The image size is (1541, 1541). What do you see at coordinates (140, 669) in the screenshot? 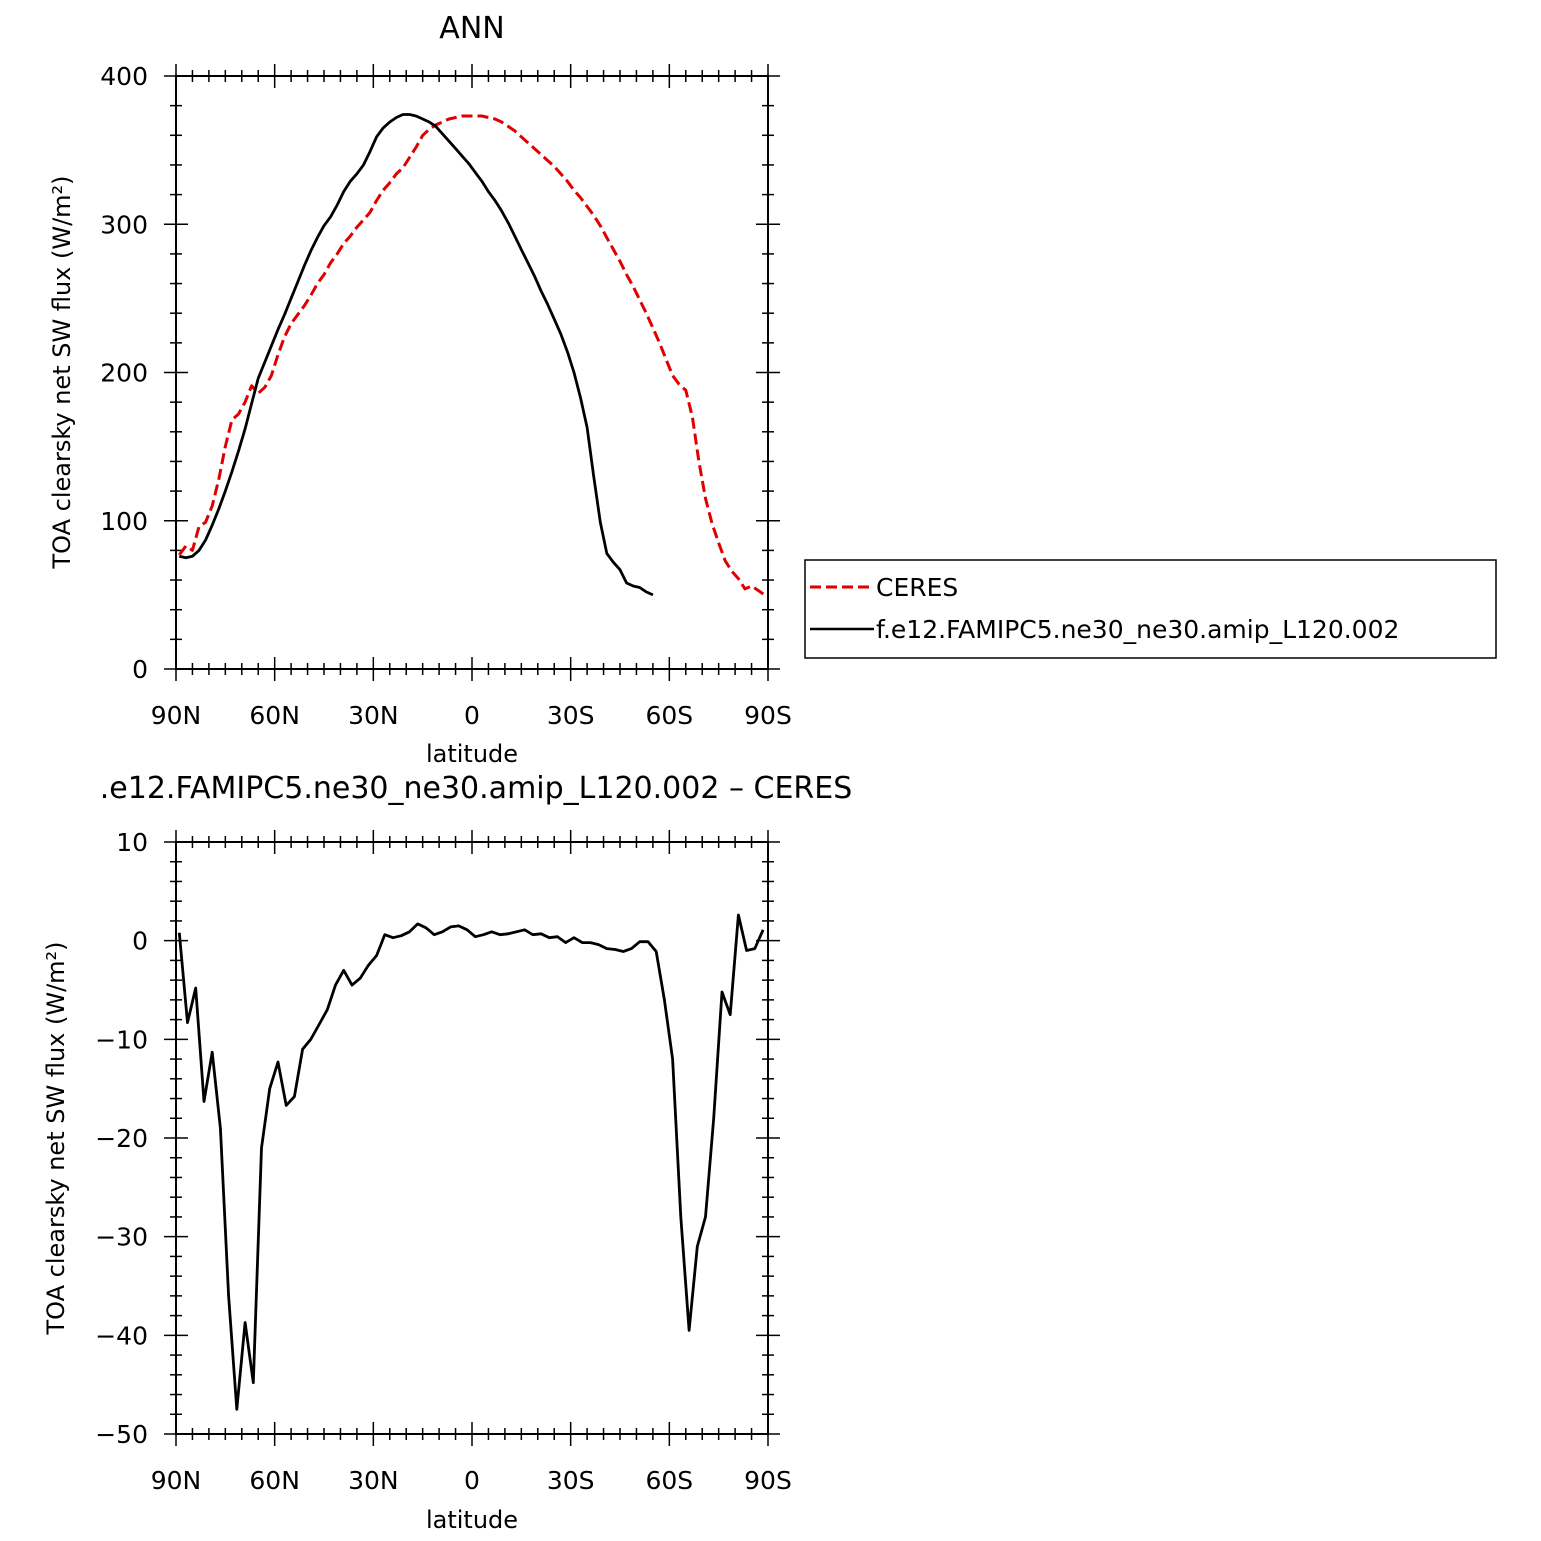
I see `top-chart-ytick-label: 0` at bounding box center [140, 669].